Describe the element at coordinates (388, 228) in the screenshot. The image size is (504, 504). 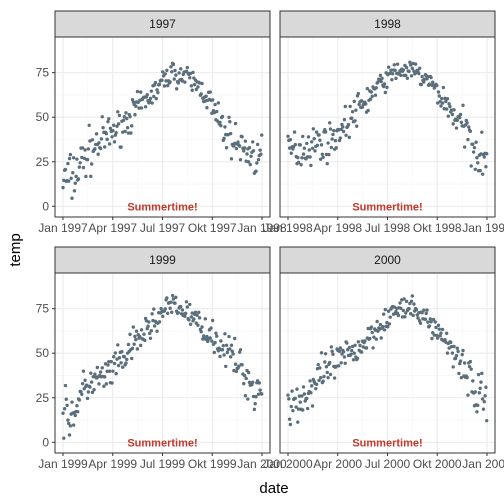
I see `x-tick-label: Jul 1998` at that location.